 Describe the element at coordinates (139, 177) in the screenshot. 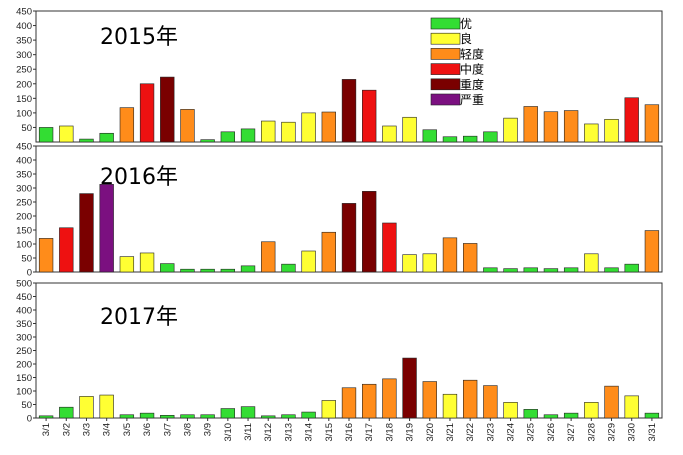

I see `panel-title: 2016年` at that location.